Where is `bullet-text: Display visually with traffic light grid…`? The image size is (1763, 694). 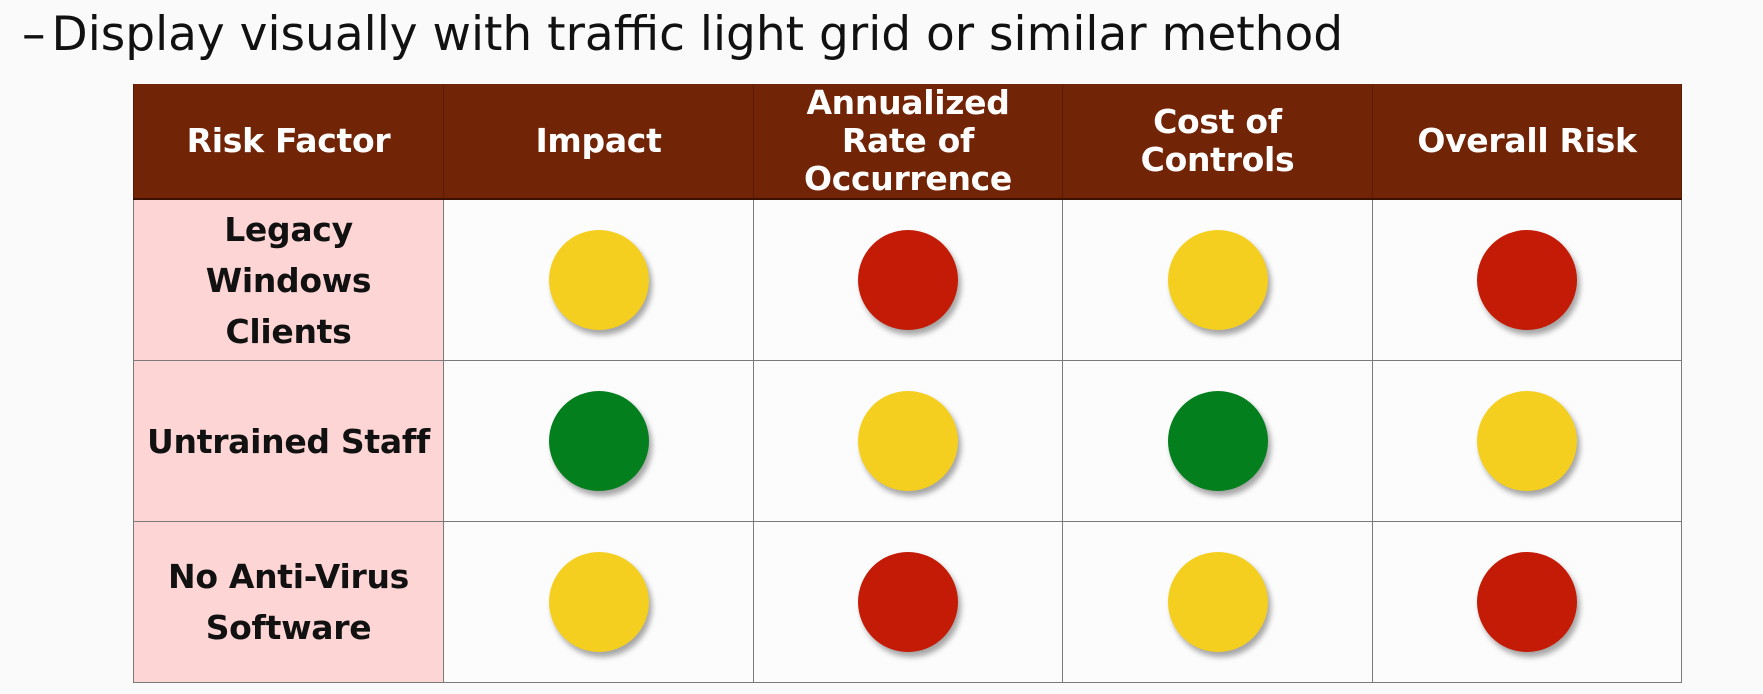 bullet-text: Display visually with traffic light grid… is located at coordinates (697, 34).